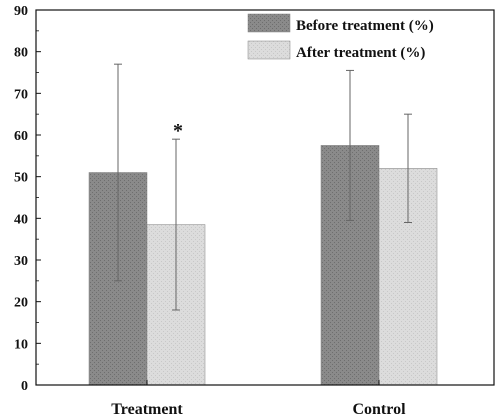 The image size is (498, 416). Describe the element at coordinates (21, 219) in the screenshot. I see `y-tick-label: 40` at that location.